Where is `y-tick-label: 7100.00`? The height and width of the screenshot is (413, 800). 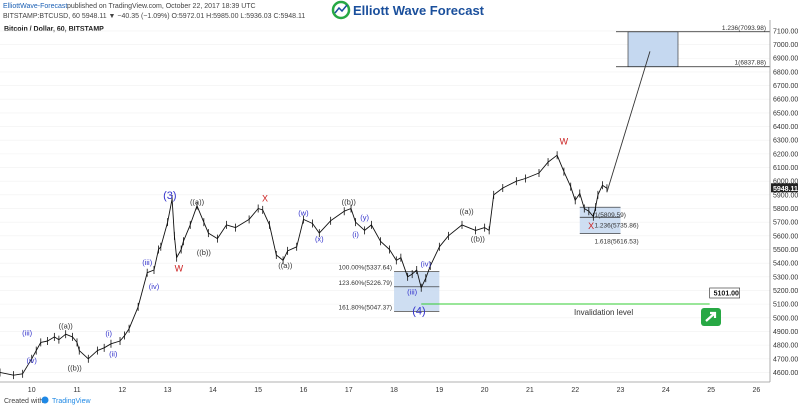
y-tick-label: 7100.00 is located at coordinates (785, 31).